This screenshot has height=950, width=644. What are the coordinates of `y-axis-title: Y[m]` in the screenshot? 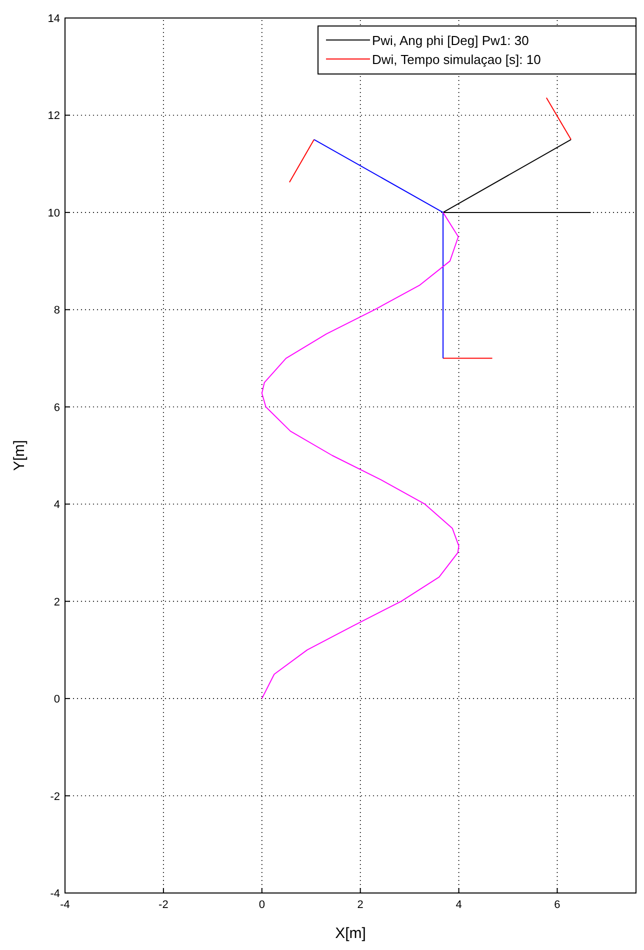 It's located at (19, 455).